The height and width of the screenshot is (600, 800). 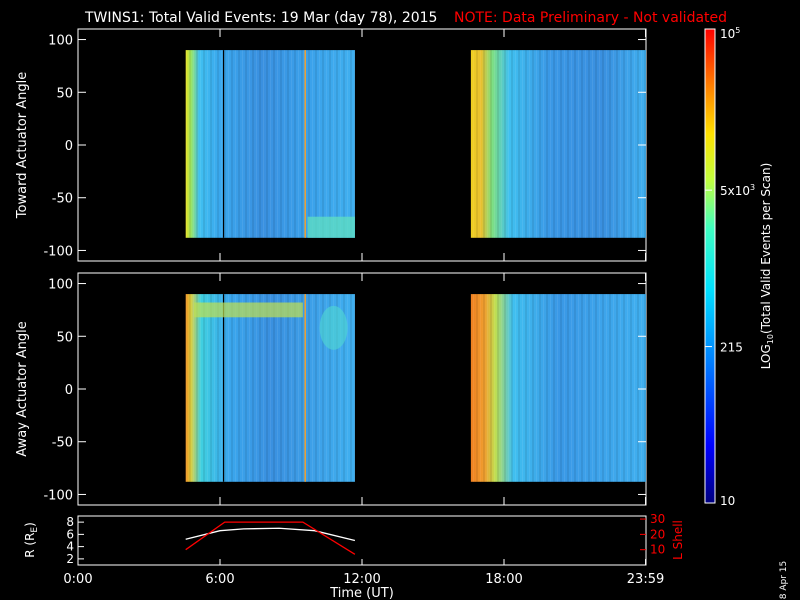 What do you see at coordinates (58, 251) in the screenshot?
I see `toward-ytick-label: -100` at bounding box center [58, 251].